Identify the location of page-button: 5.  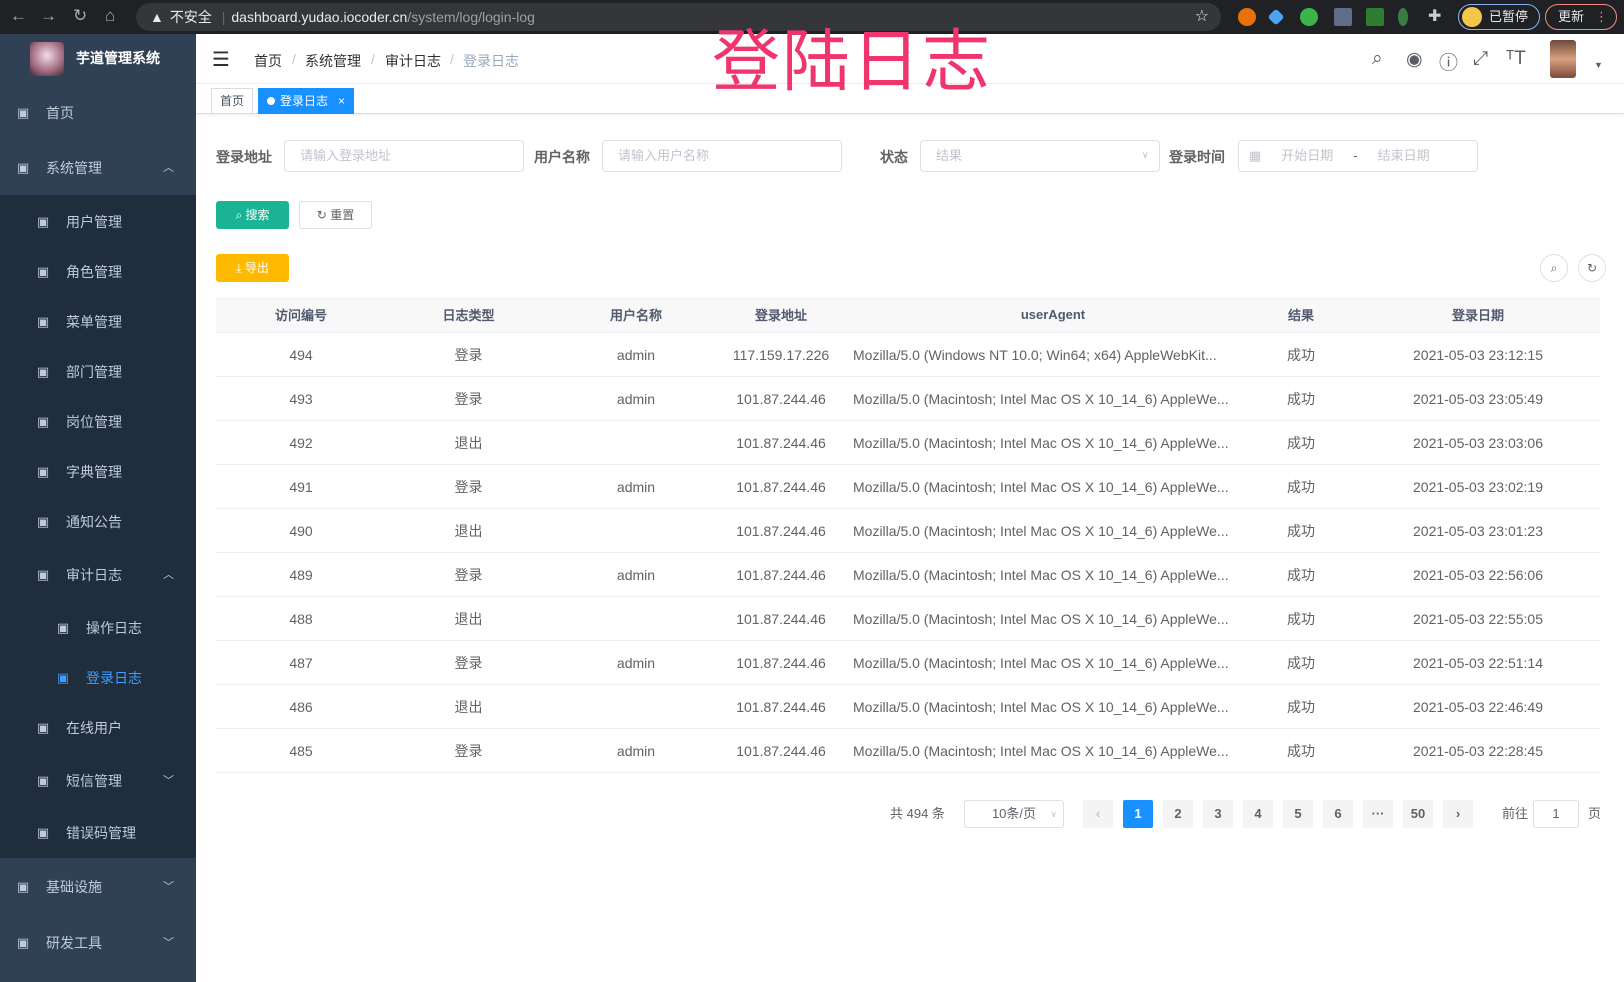
(1298, 814).